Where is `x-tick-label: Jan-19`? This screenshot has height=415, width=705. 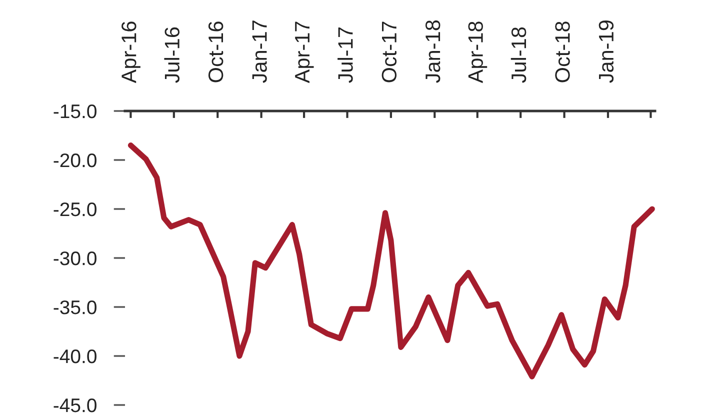 x-tick-label: Jan-19 is located at coordinates (606, 51).